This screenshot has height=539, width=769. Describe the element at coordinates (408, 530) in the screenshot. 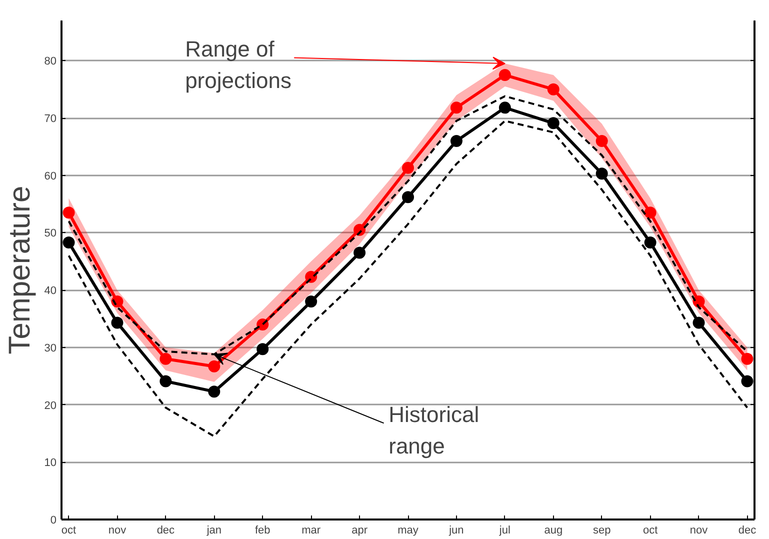

I see `x-tick-label: may` at that location.